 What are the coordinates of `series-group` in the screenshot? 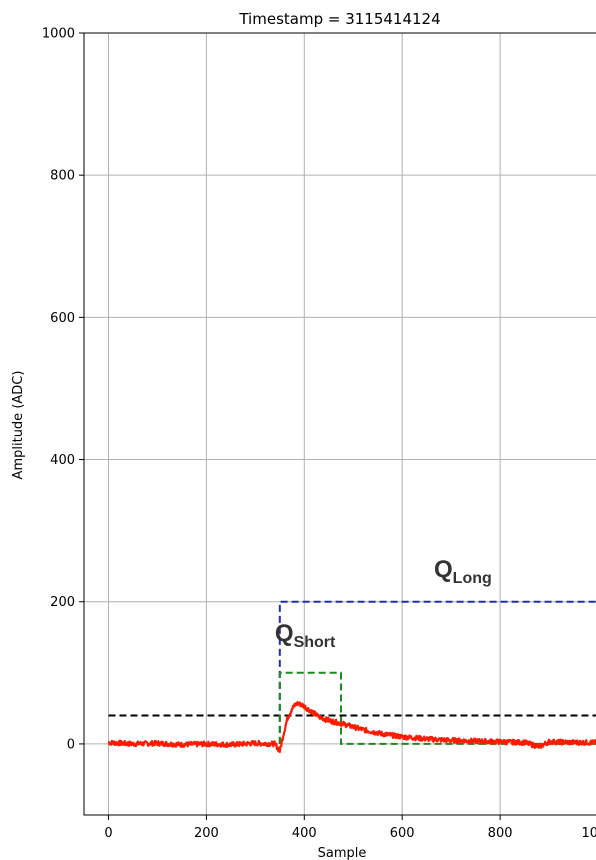 It's located at (351, 677).